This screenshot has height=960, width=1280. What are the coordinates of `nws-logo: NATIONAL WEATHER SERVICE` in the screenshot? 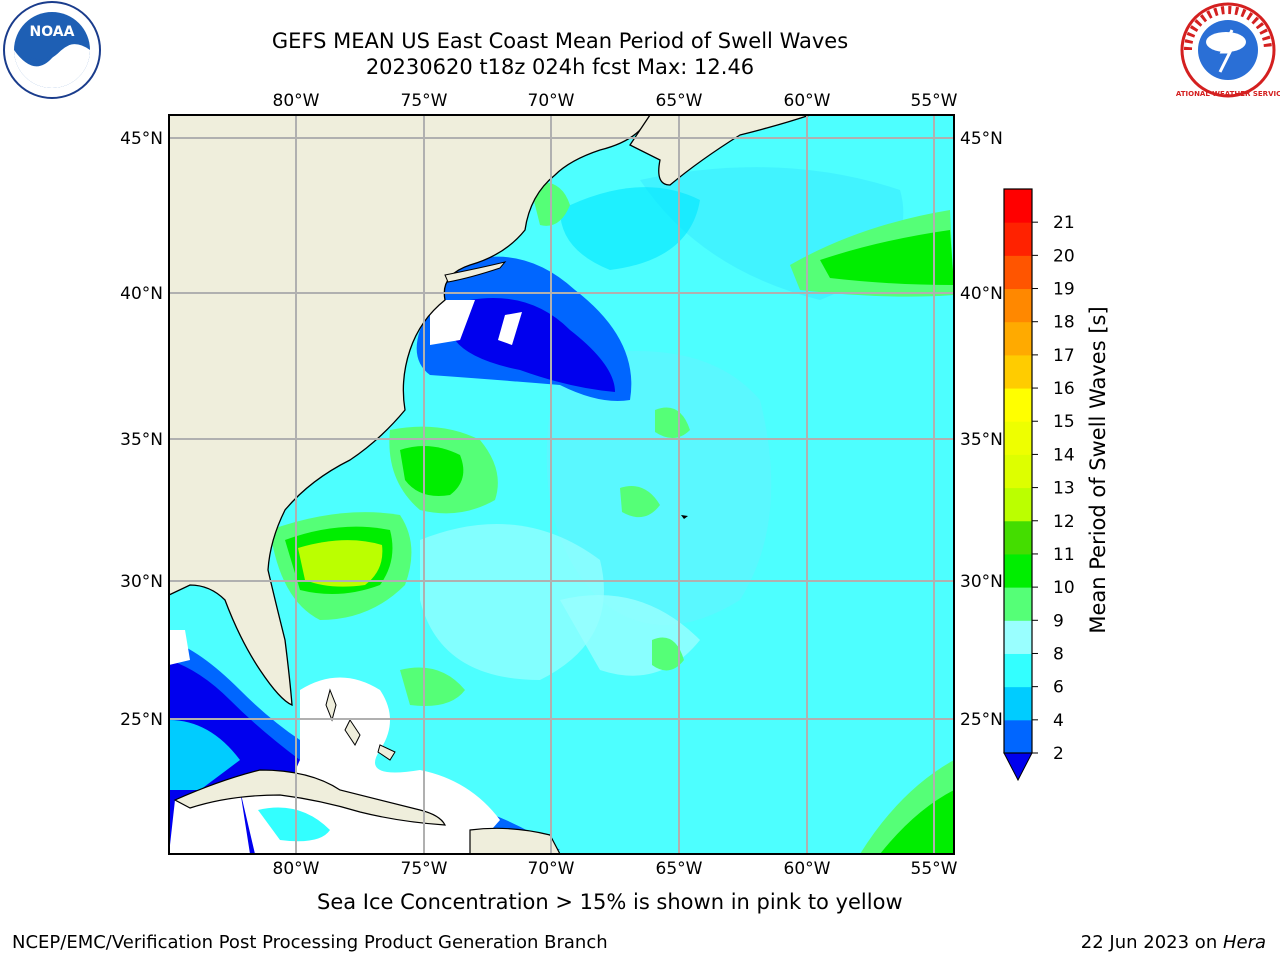 It's located at (1228, 50).